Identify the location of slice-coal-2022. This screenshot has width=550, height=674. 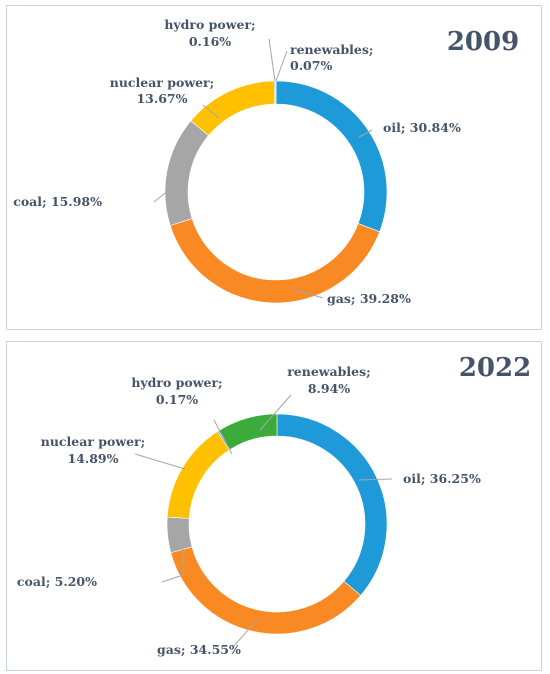
(179, 535).